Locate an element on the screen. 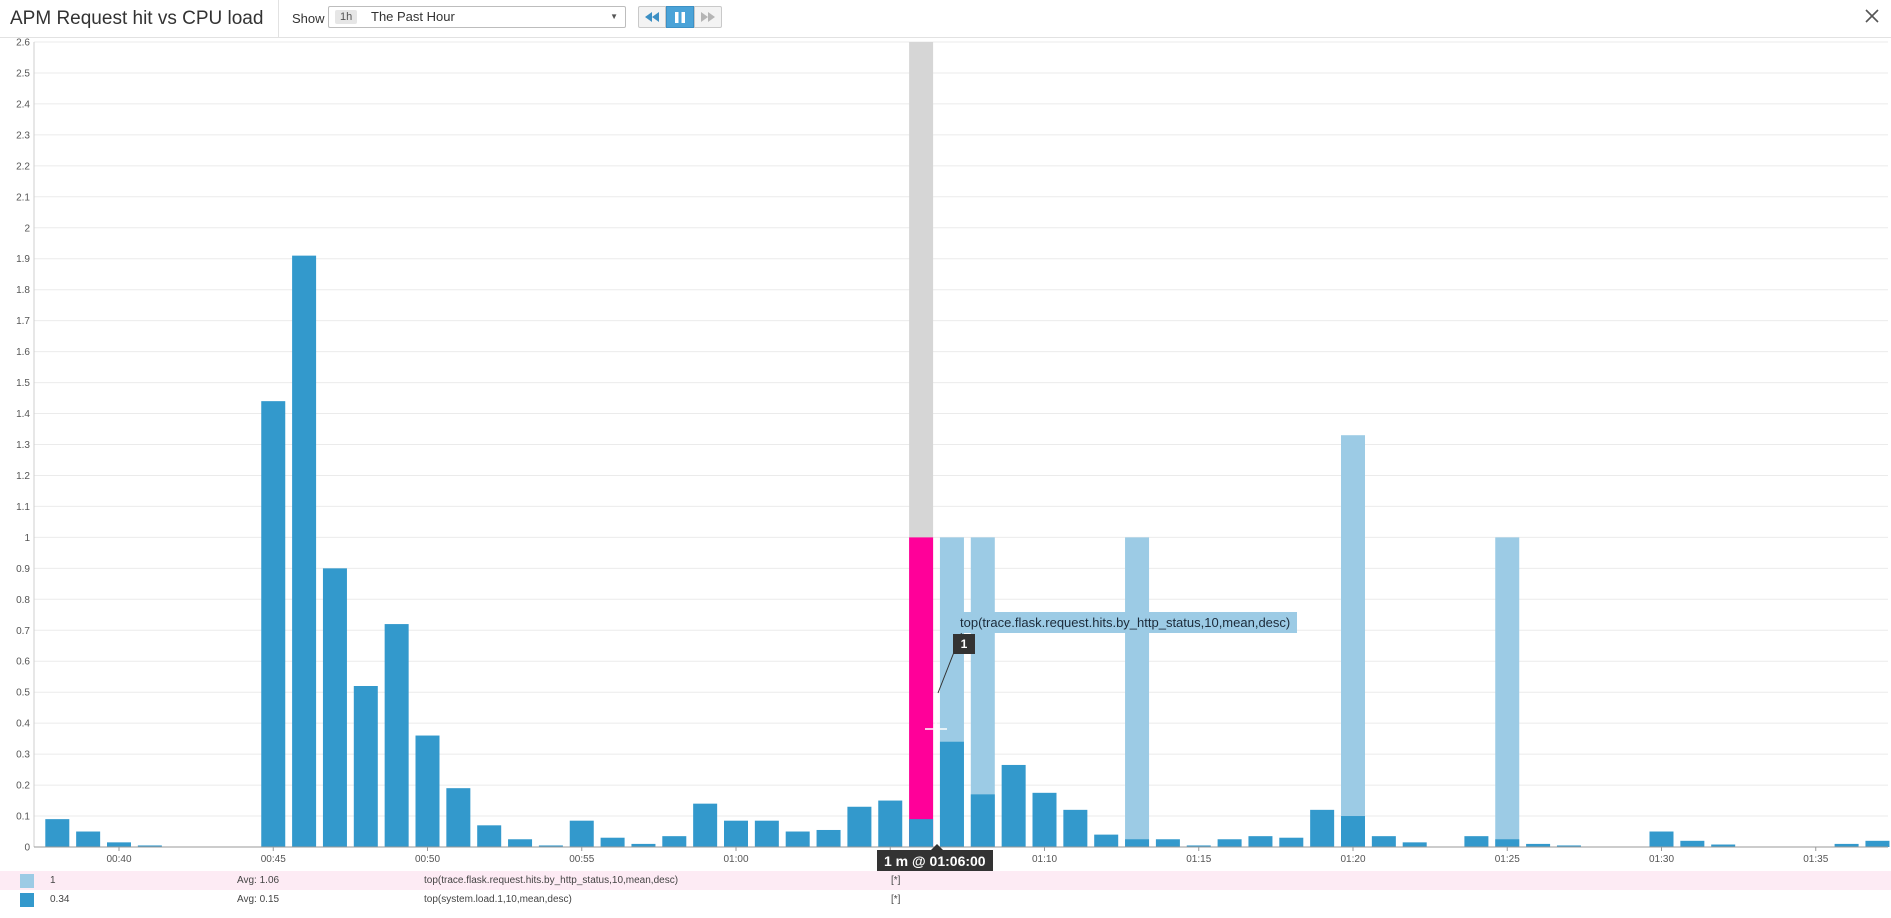 This screenshot has width=1891, height=918. y-tick-label: 1.4 is located at coordinates (23, 414).